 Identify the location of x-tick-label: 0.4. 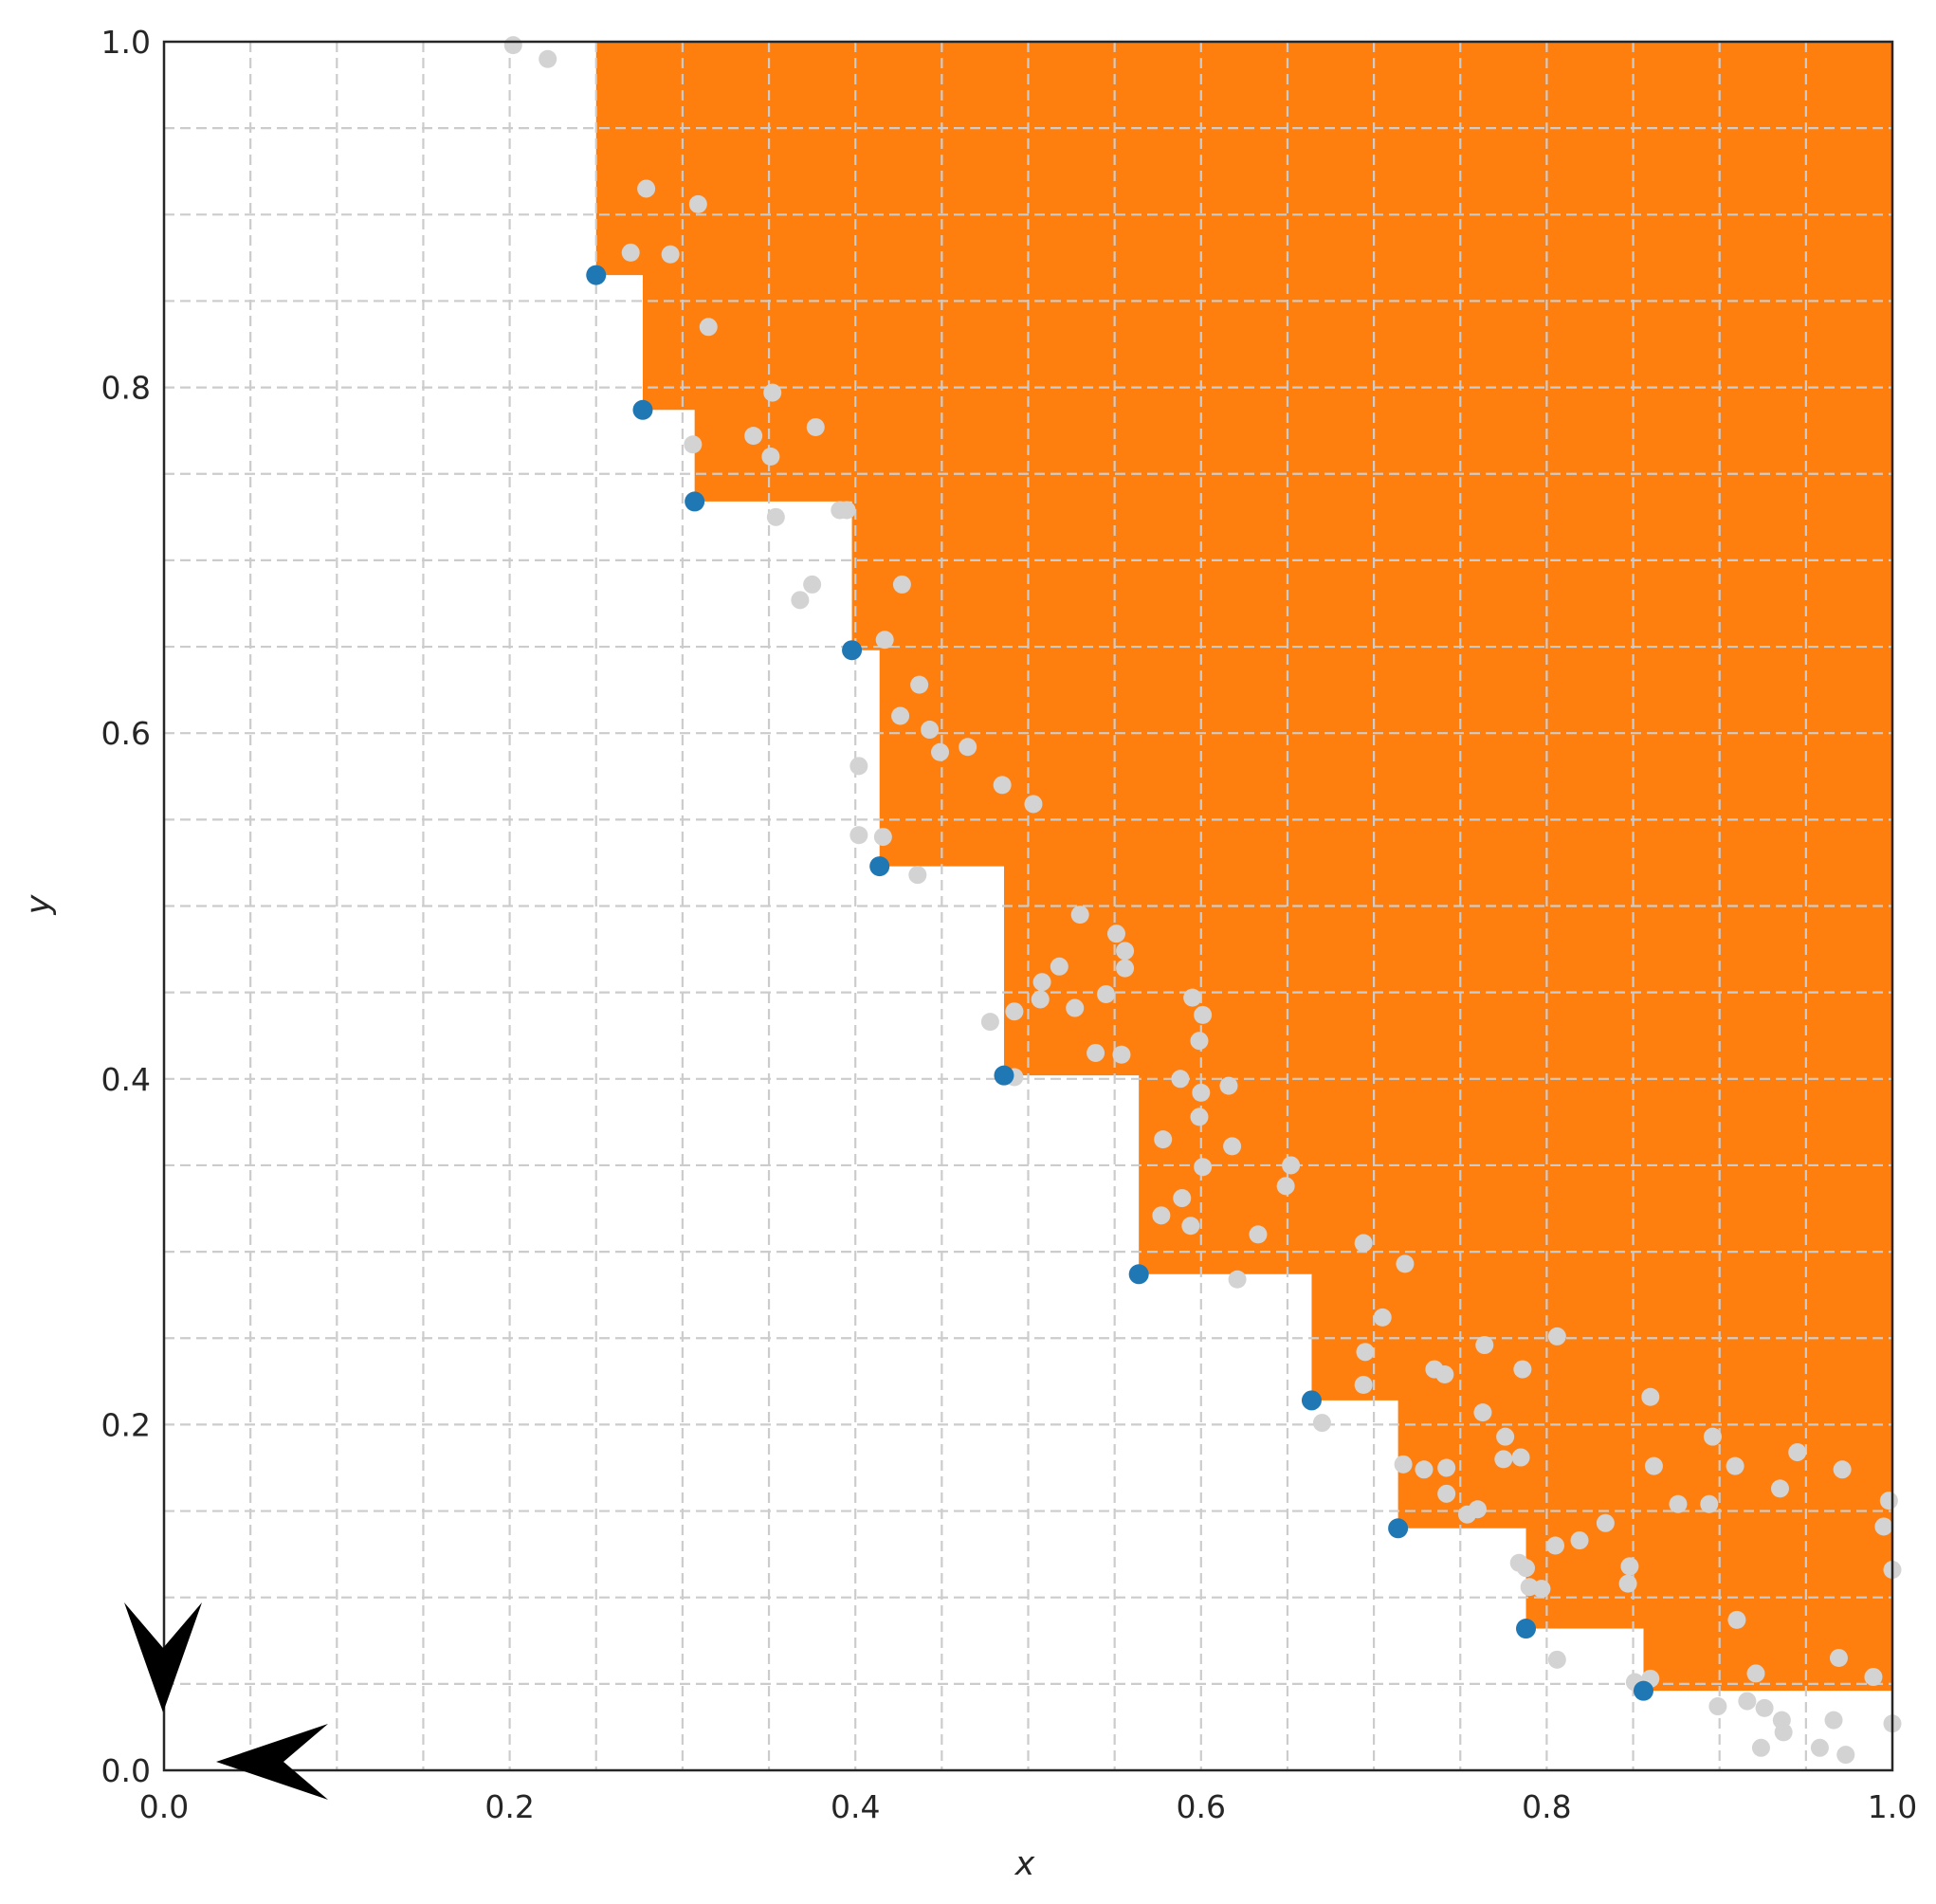
(855, 1806).